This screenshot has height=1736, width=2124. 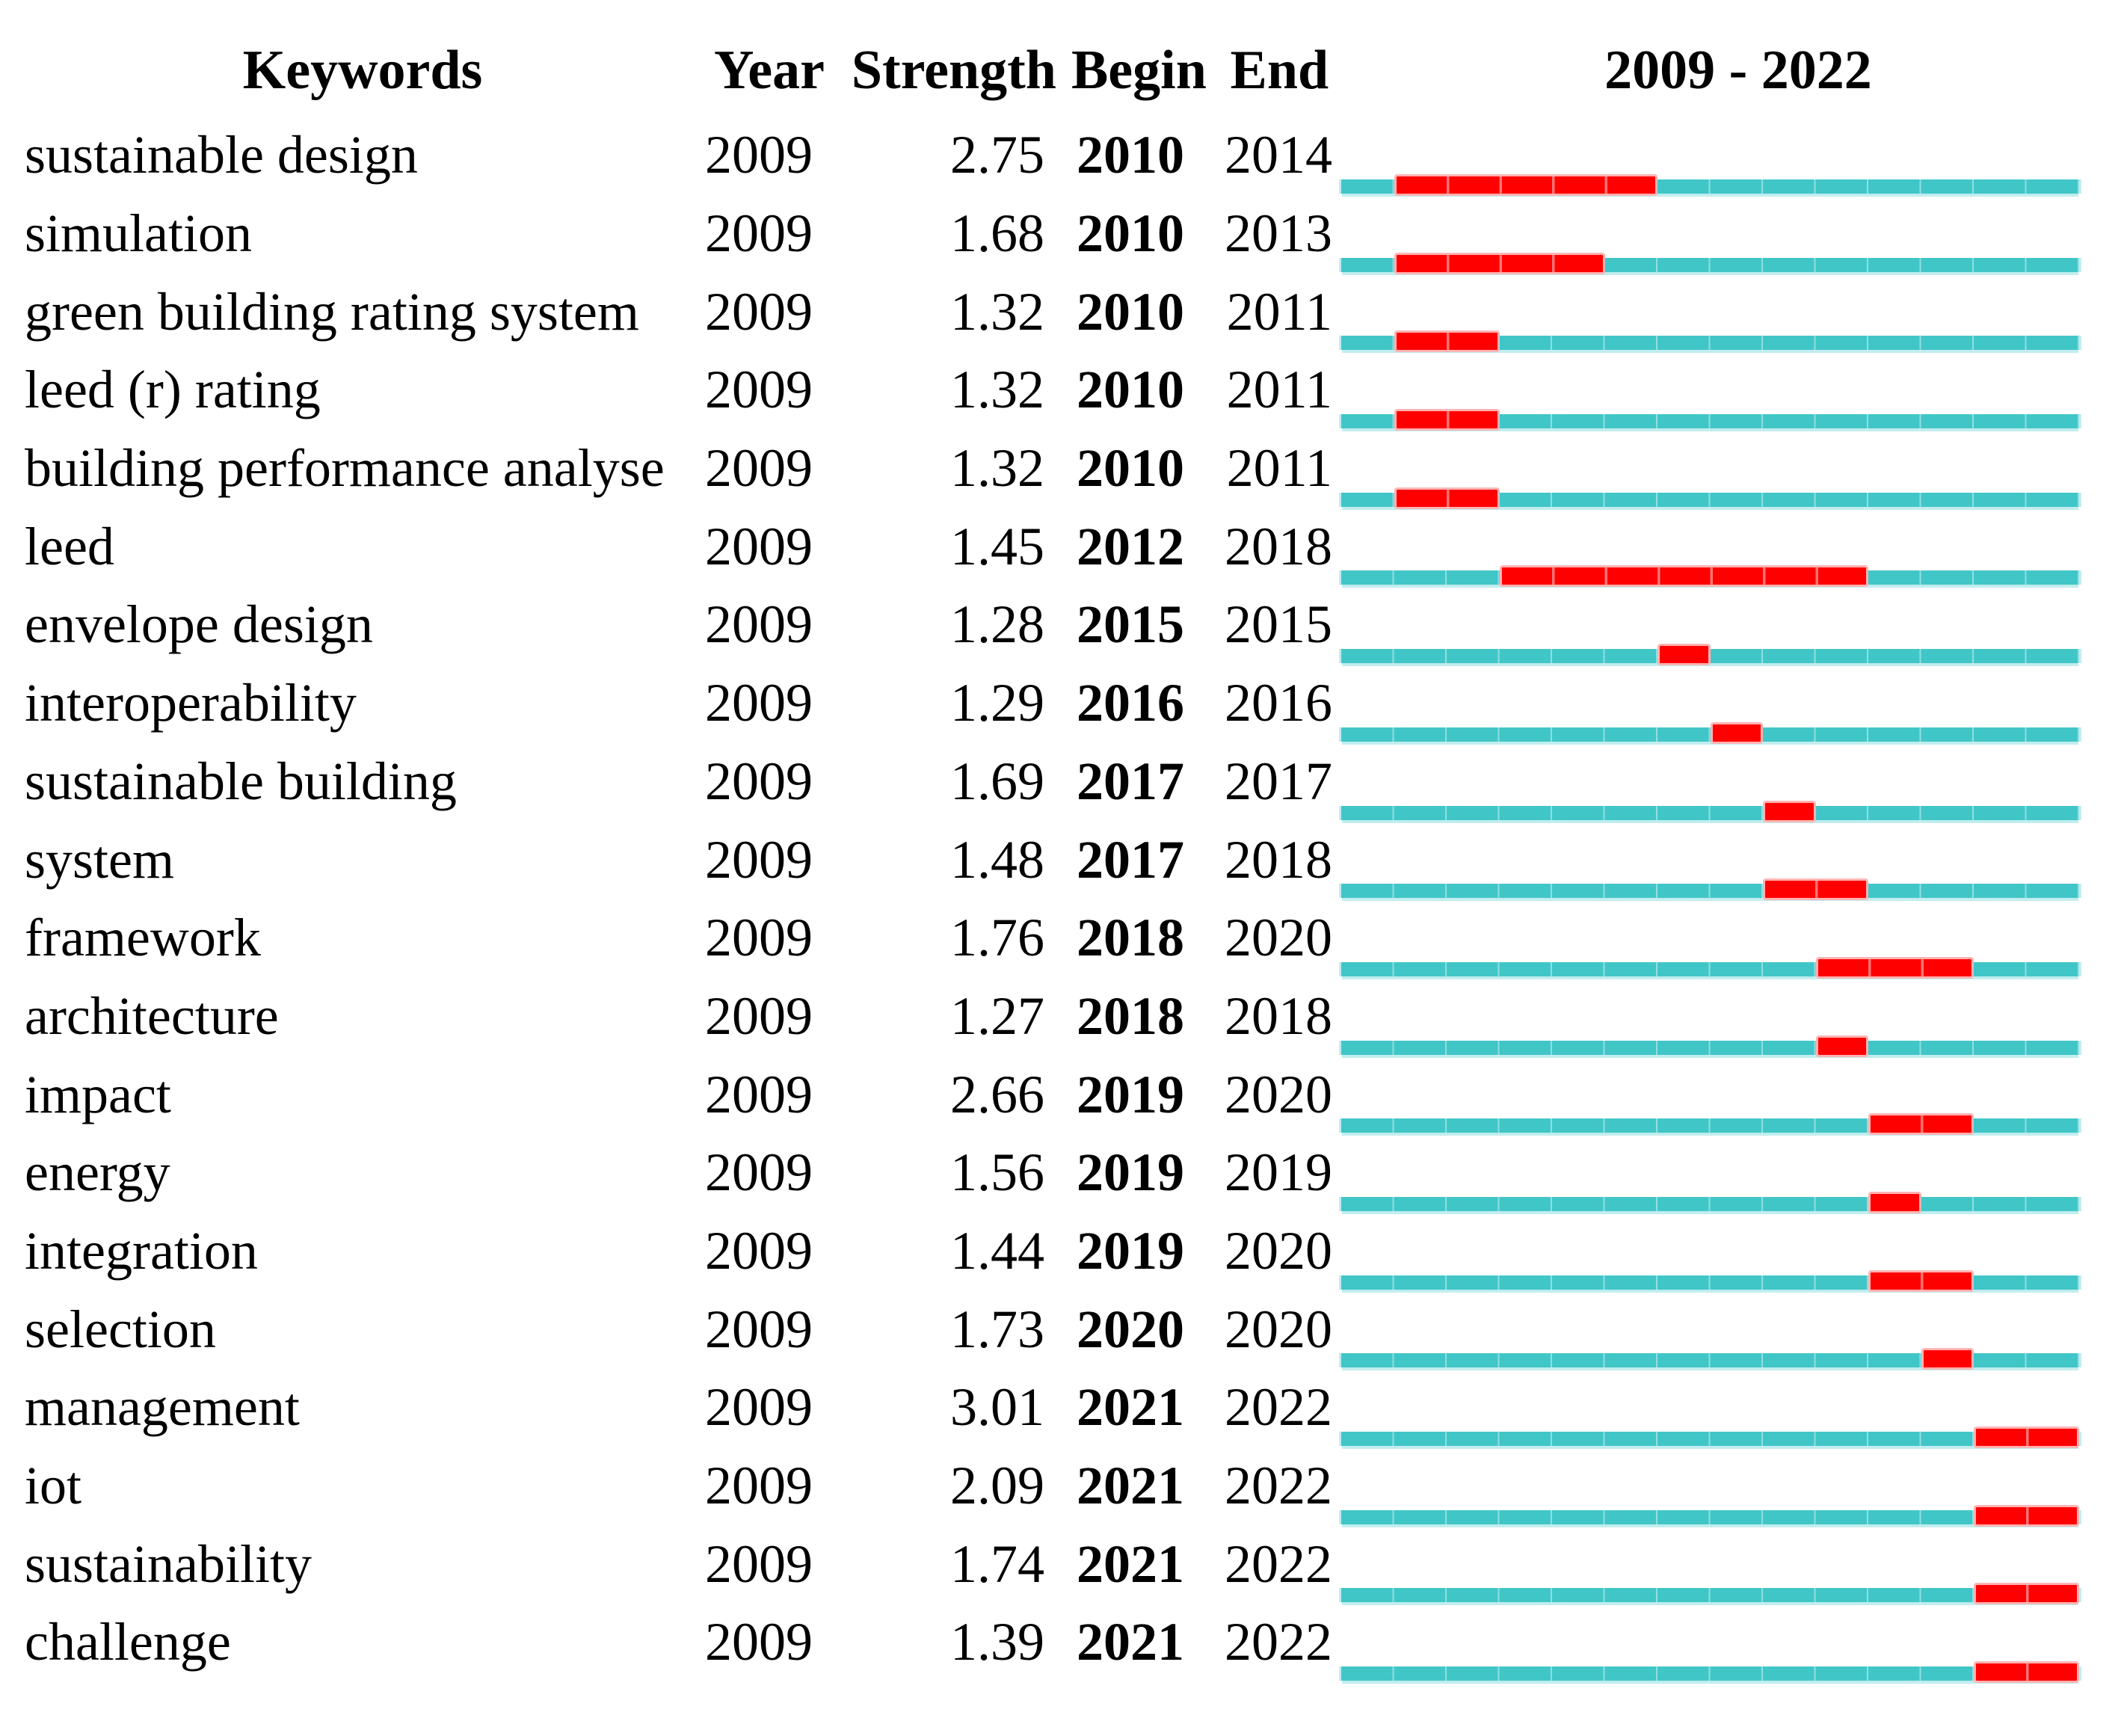 I want to click on table-row: leed 2009 1.45 2012 2018, so click(x=1062, y=547).